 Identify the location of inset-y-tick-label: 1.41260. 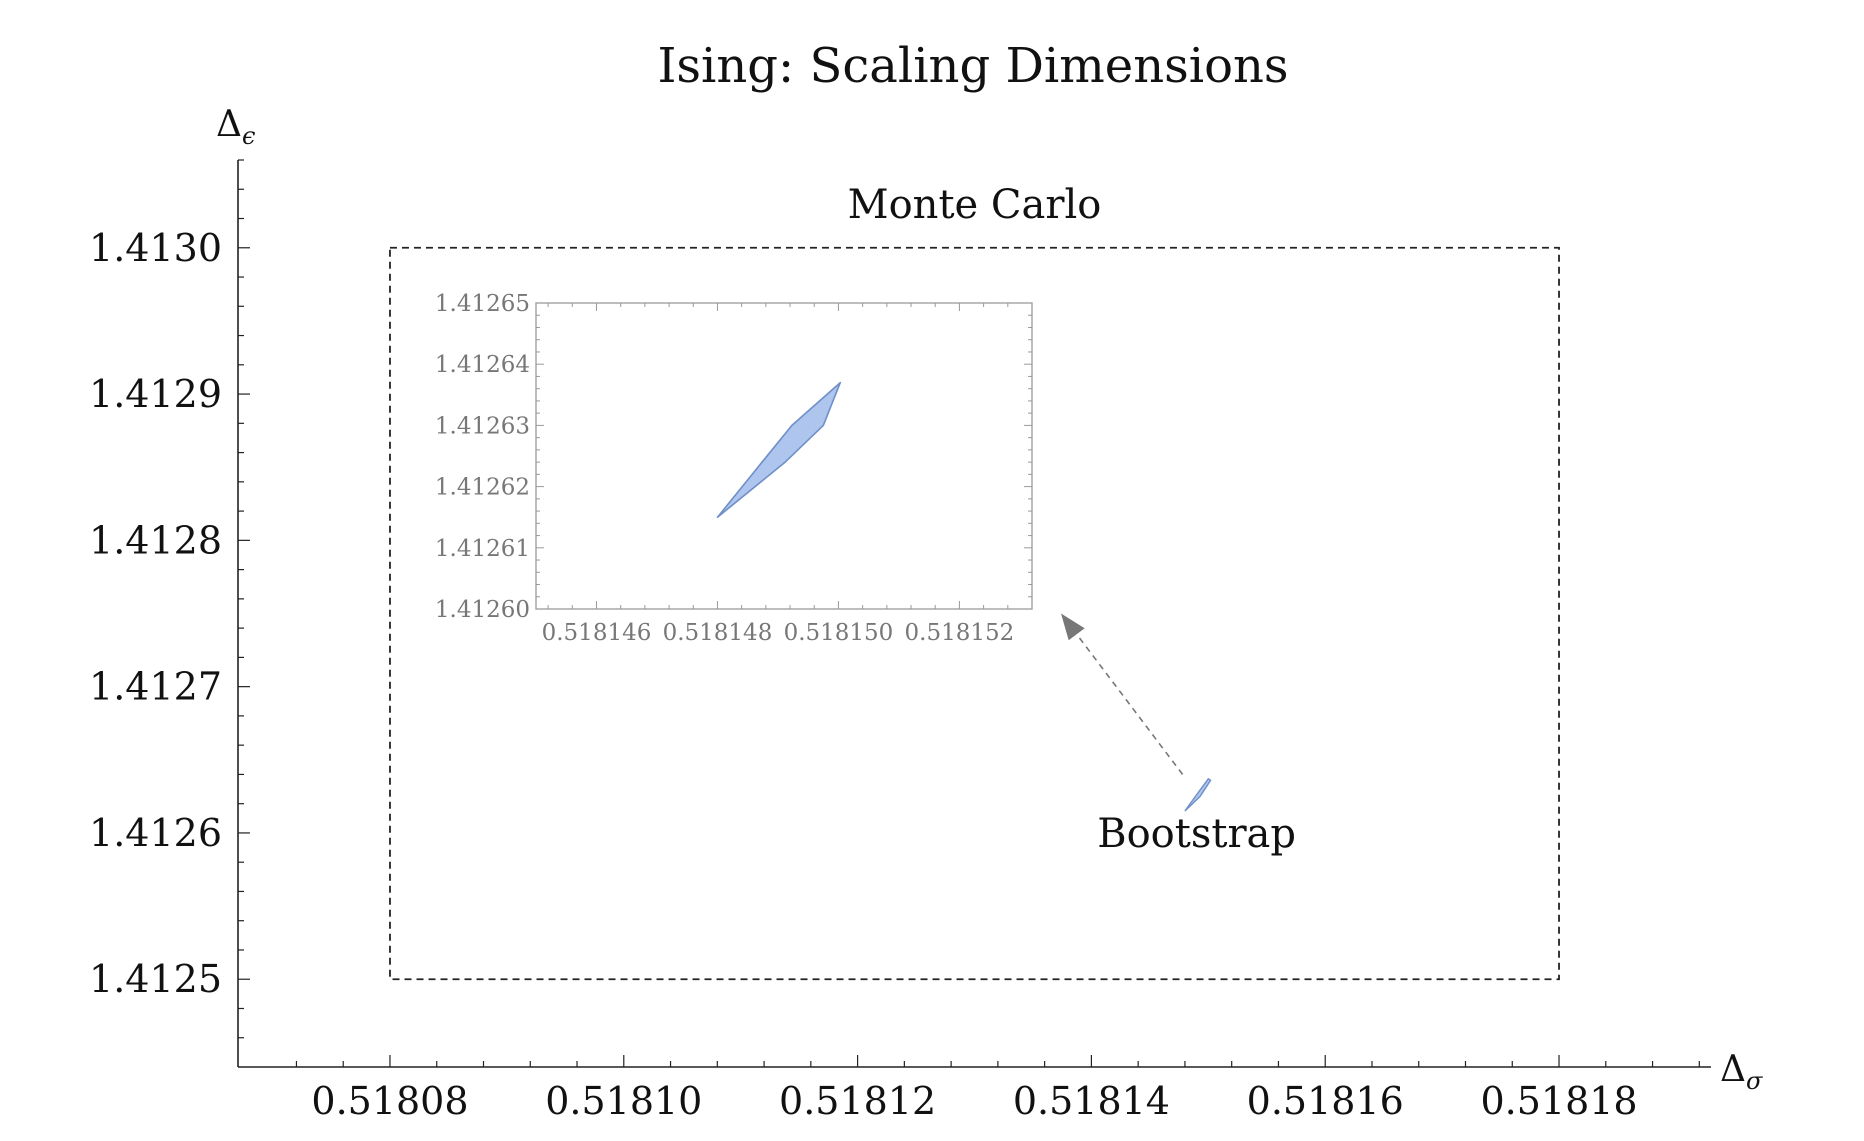
(482, 610).